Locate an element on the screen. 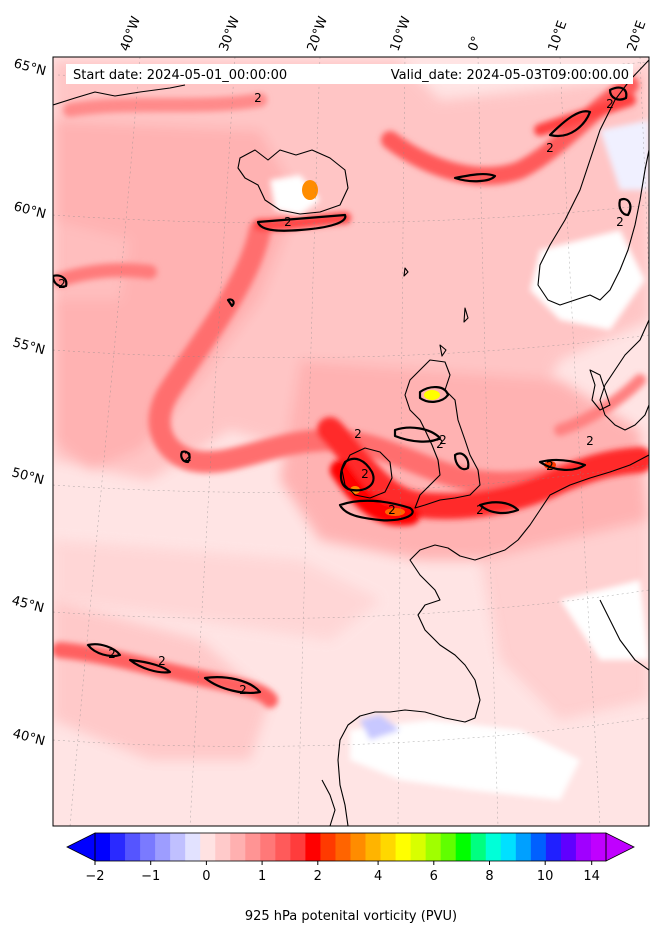  lon-label: 20°E is located at coordinates (637, 36).